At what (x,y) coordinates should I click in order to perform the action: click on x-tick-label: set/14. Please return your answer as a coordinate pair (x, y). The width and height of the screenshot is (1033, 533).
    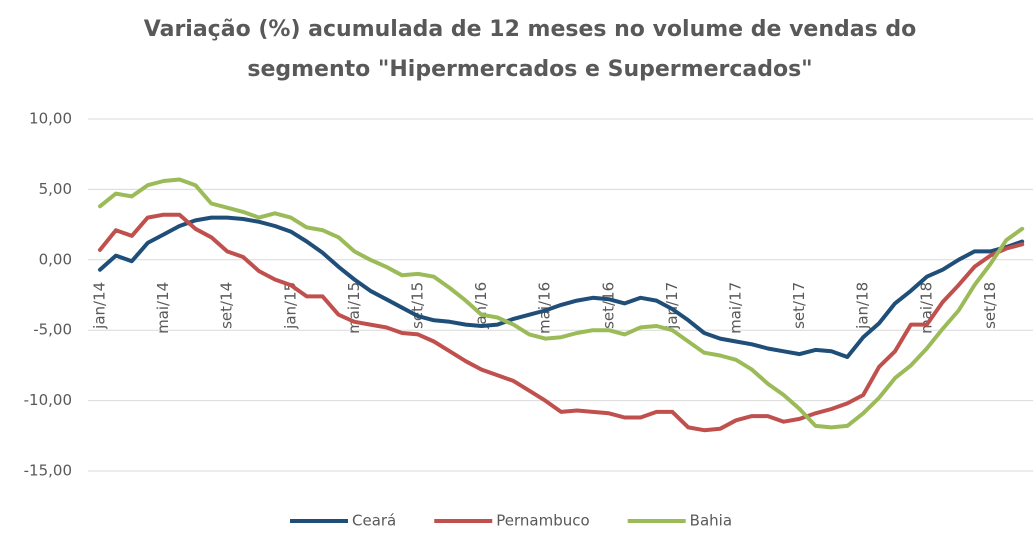
    Looking at the image, I should click on (227, 305).